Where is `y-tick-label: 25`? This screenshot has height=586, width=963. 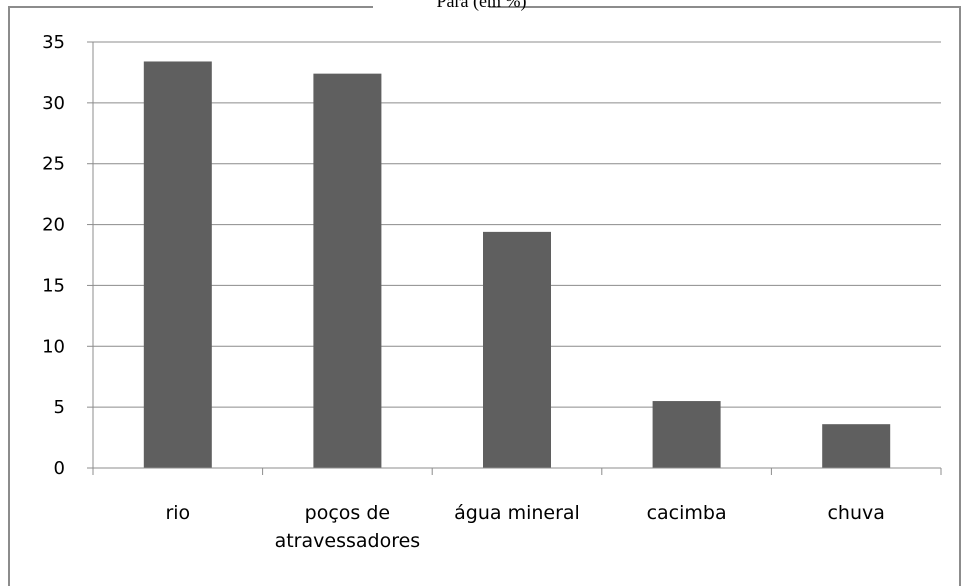
y-tick-label: 25 is located at coordinates (53, 164).